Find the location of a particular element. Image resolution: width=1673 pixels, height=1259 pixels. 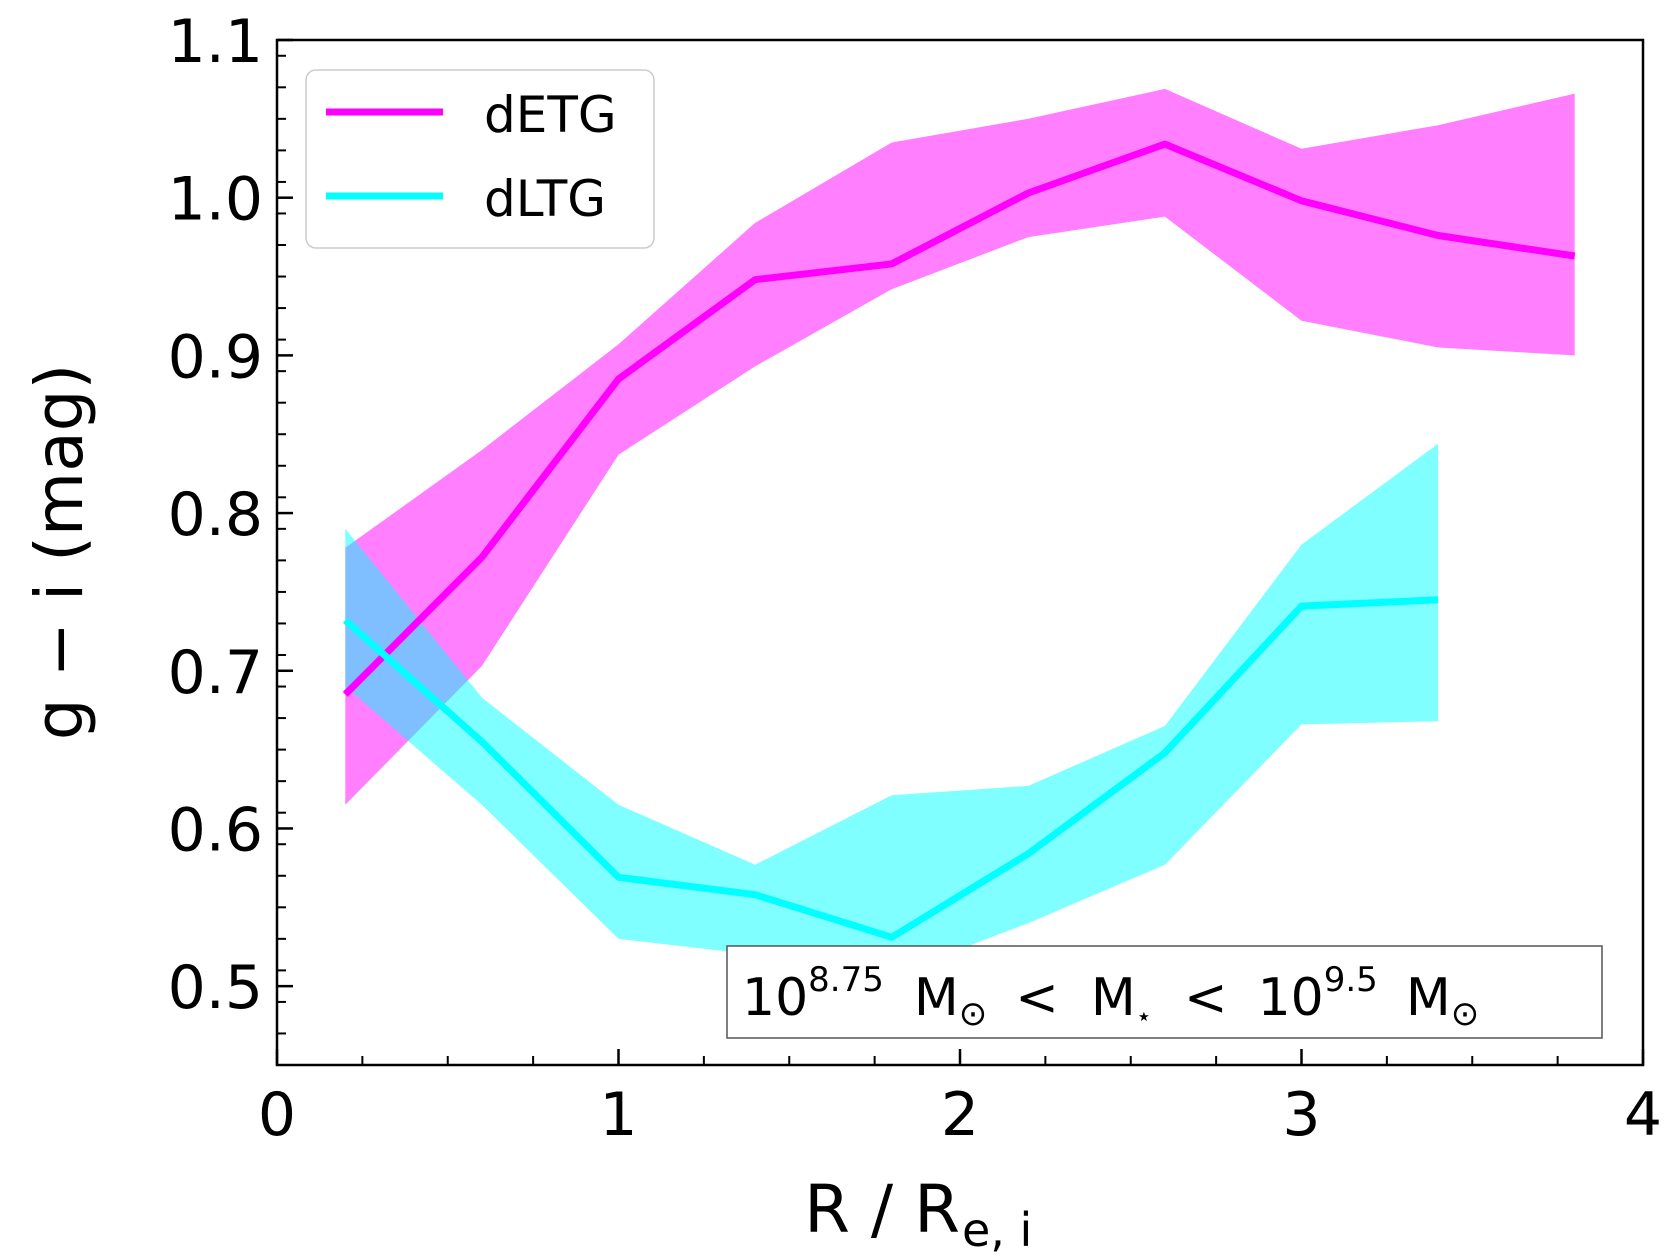

x-axis-label: R / R is located at coordinates (882, 1209).